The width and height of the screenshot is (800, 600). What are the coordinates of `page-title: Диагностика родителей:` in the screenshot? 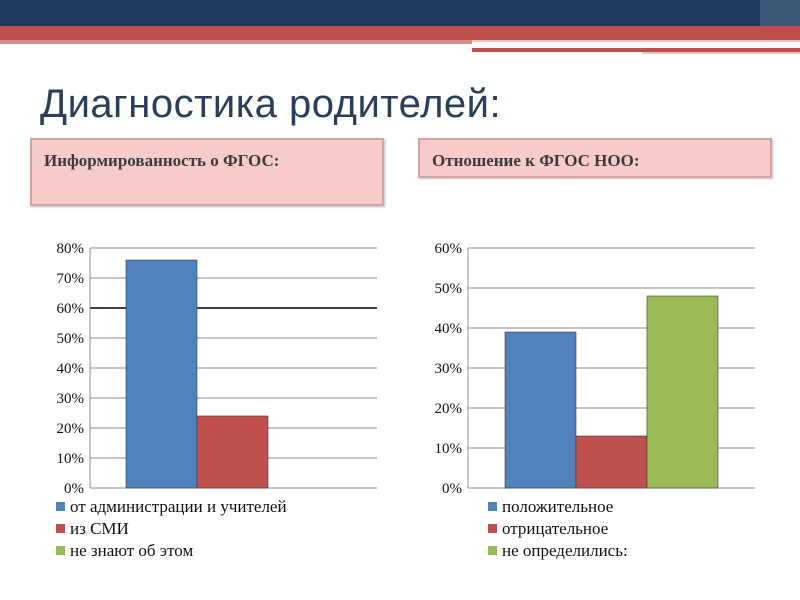 It's located at (271, 104).